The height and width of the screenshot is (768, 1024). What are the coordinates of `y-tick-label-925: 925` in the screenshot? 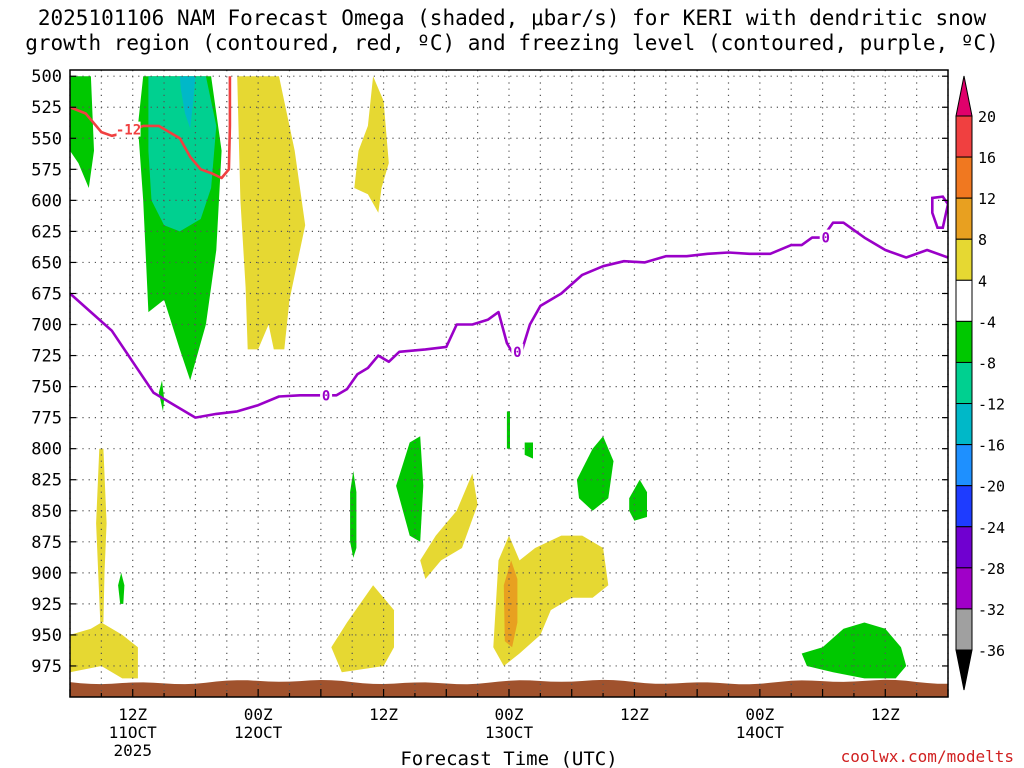 It's located at (46, 605).